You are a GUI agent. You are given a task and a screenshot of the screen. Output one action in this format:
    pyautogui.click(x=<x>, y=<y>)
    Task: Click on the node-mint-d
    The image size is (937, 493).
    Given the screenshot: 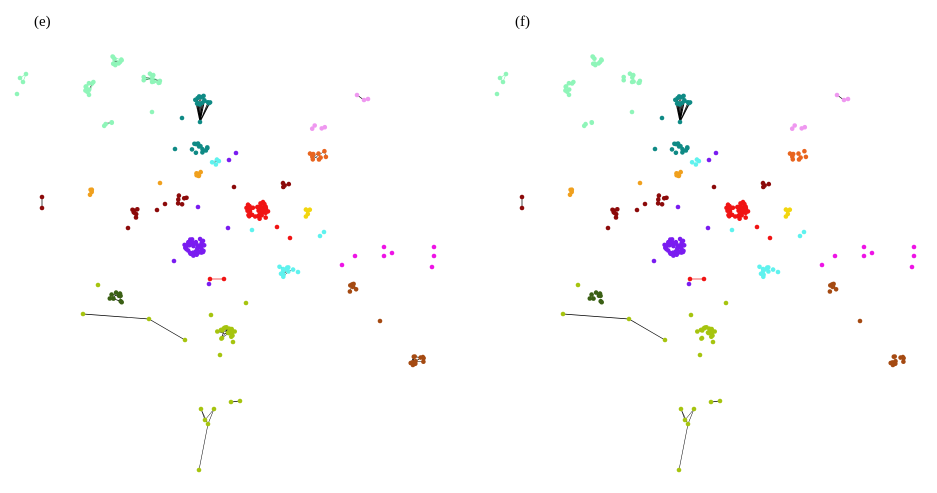 What is the action you would take?
    pyautogui.click(x=585, y=124)
    